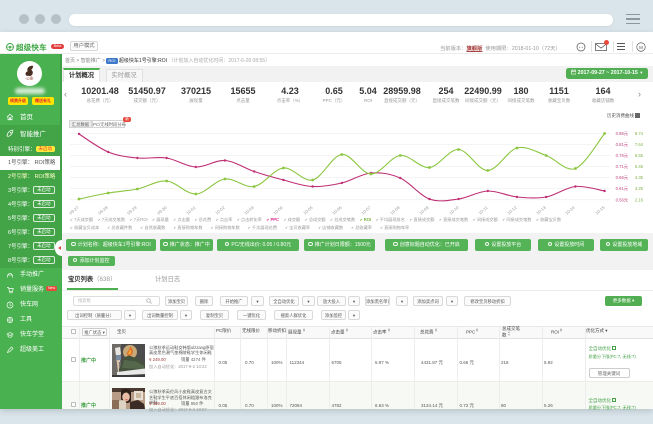 The width and height of the screenshot is (653, 424). I want to click on svg-text: 09-27, so click(74, 210).